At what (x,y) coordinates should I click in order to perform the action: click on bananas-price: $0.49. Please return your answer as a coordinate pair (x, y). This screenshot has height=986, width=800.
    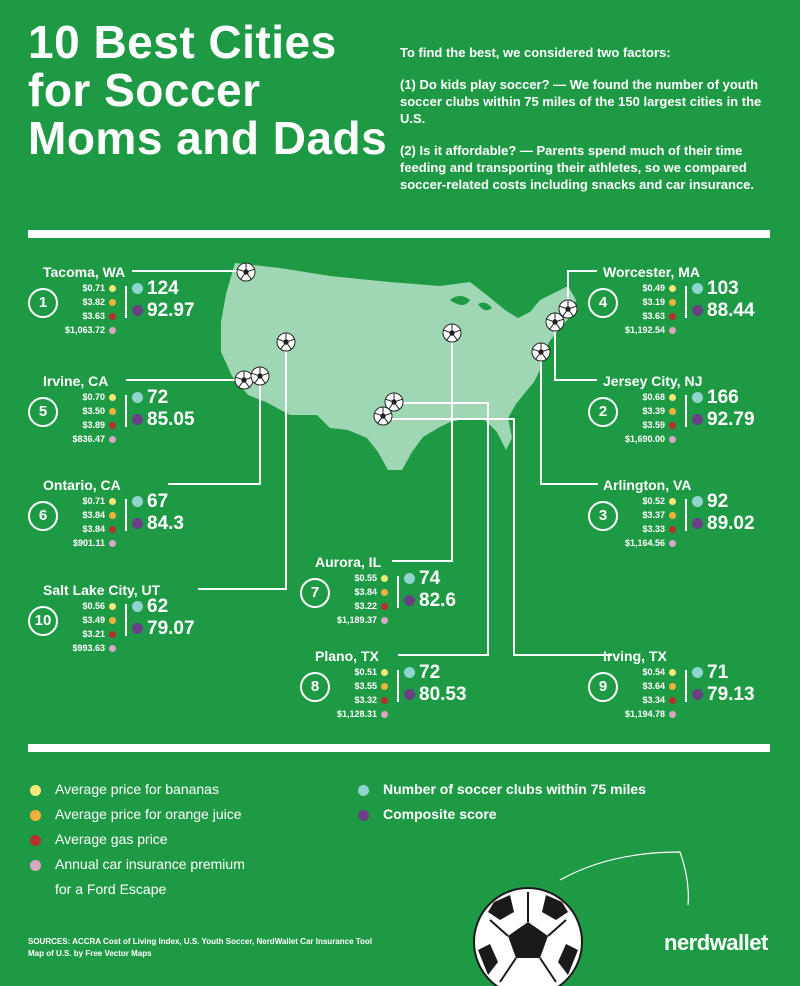
    Looking at the image, I should click on (653, 288).